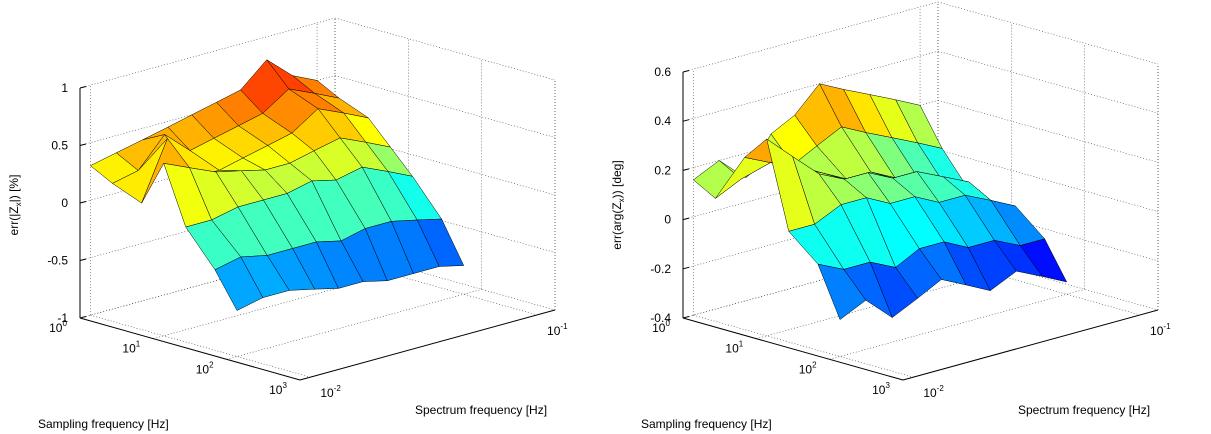  I want to click on z-axis-label: err(|Zx|) [%], so click(15, 205).